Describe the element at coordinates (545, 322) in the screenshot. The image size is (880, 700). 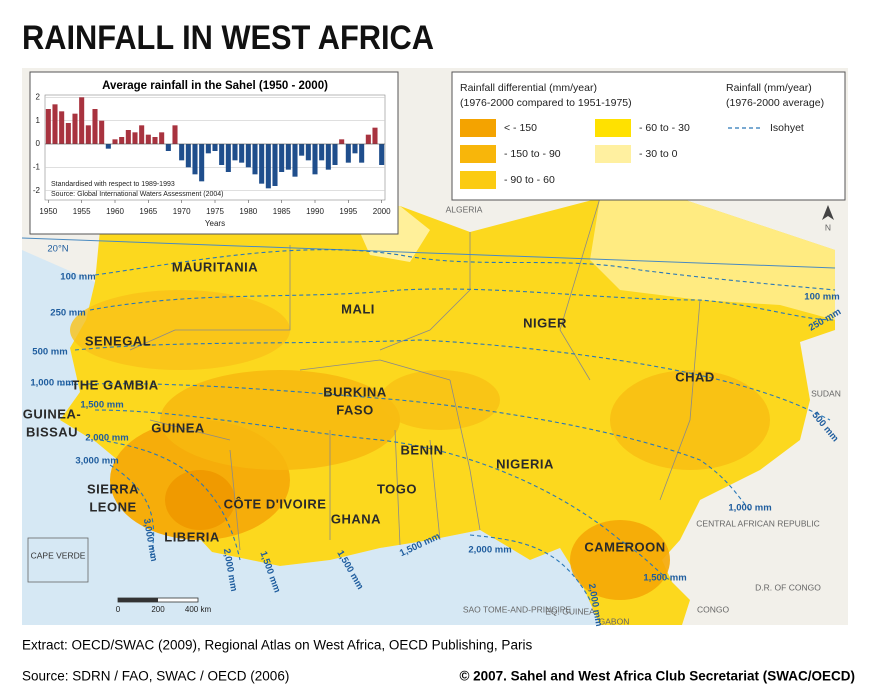
I see `country-label: NIGER` at that location.